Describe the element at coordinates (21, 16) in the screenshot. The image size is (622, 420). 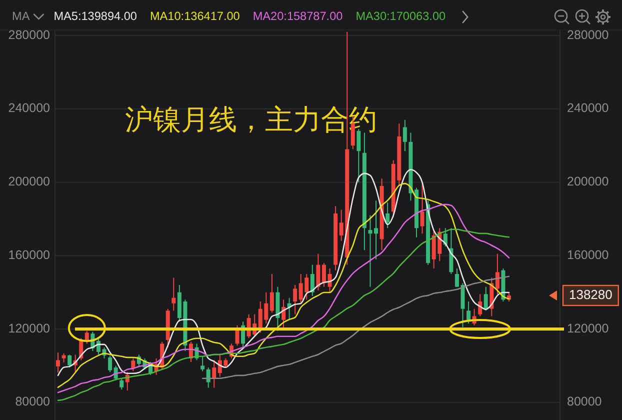
I see `legend-title: MA` at that location.